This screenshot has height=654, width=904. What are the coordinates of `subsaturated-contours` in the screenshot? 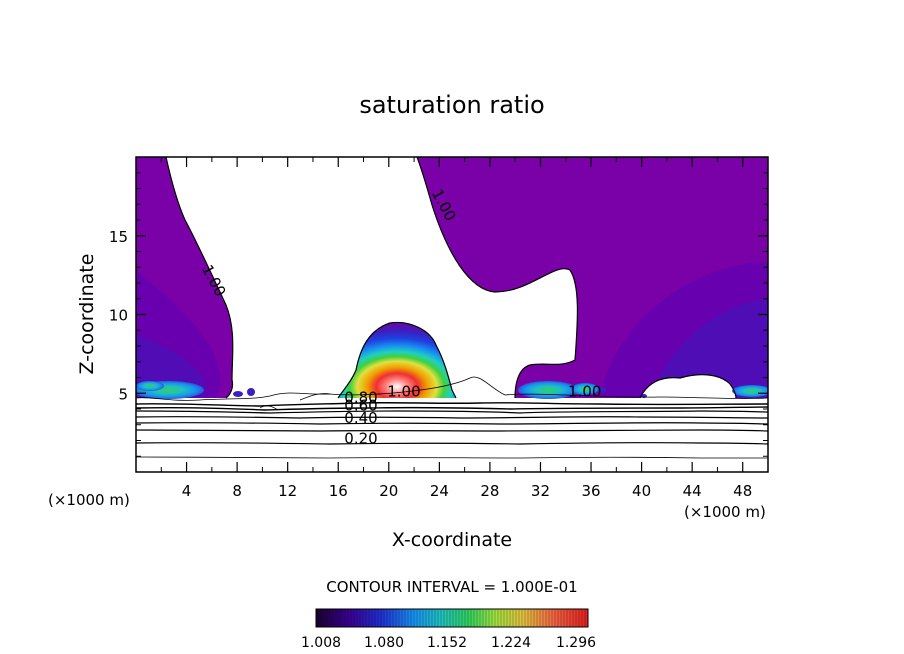 It's located at (452, 417).